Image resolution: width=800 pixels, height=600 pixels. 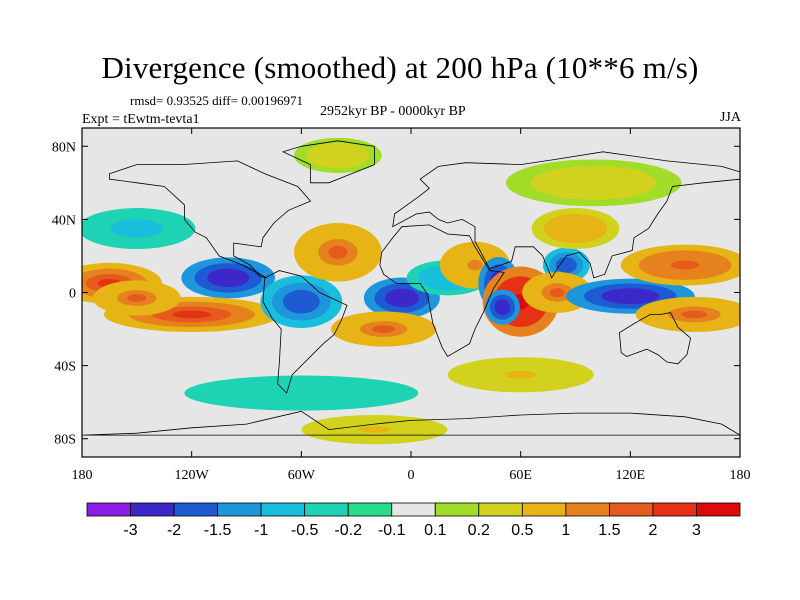 I want to click on colorbar-label: -0.5, so click(x=305, y=530).